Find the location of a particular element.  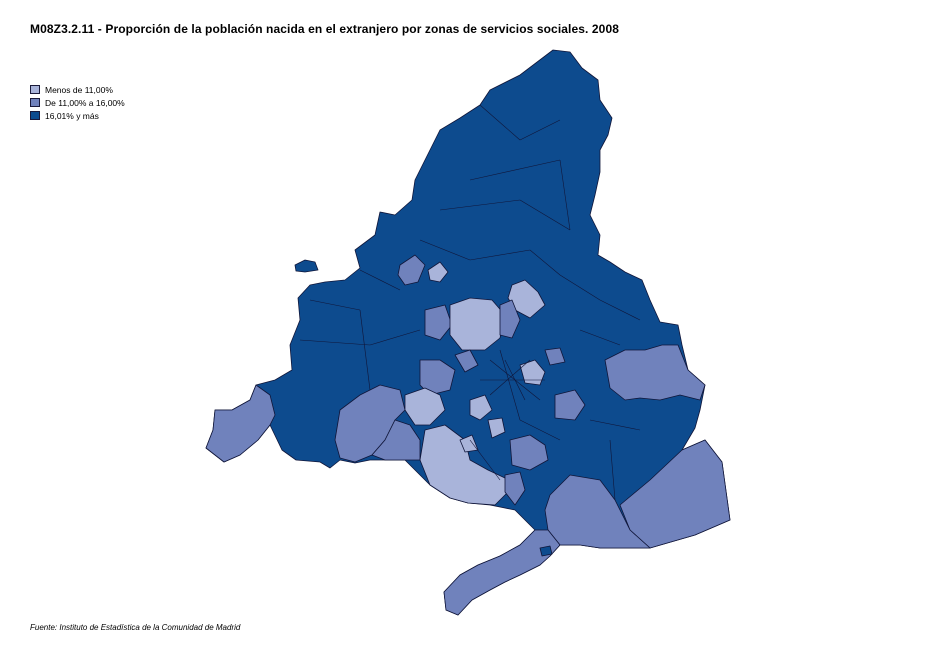

map-zone-s-medium-tail is located at coordinates (502, 572).